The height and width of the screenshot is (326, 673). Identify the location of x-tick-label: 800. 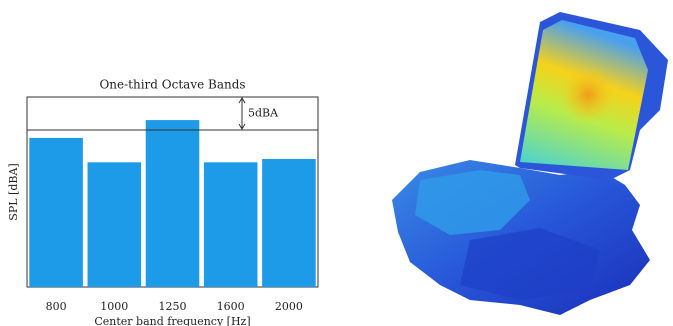
(56, 306).